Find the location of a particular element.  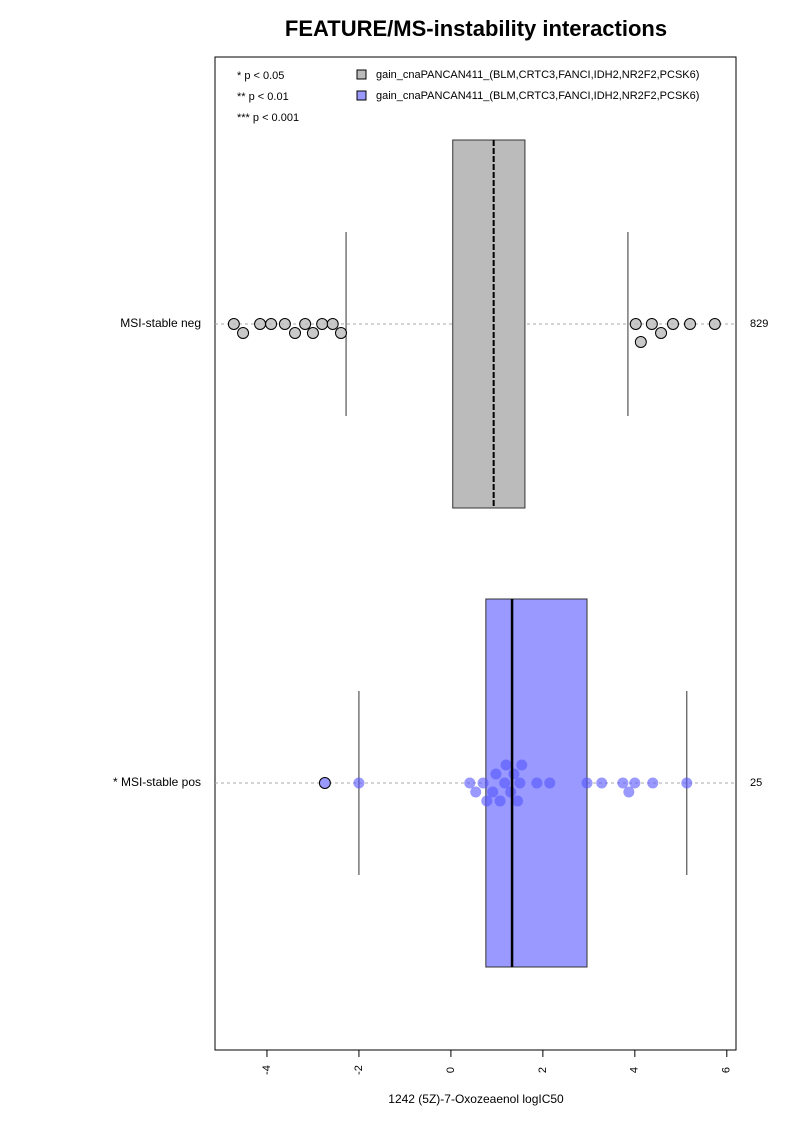

box is located at coordinates (489, 324).